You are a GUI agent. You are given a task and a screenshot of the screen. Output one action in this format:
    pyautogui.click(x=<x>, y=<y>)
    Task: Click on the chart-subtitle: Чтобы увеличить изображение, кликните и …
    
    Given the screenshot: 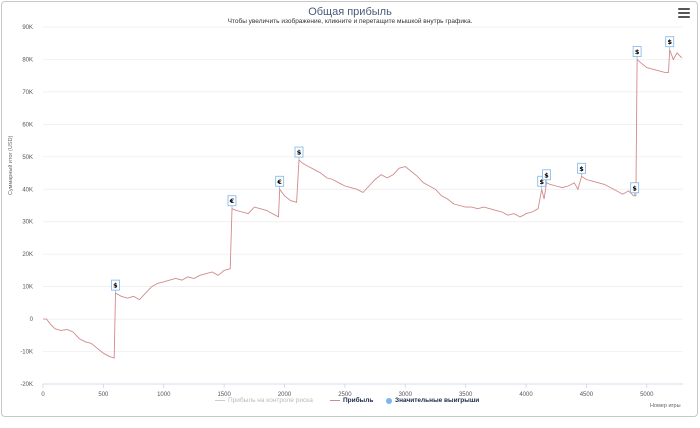 What is the action you would take?
    pyautogui.click(x=350, y=21)
    